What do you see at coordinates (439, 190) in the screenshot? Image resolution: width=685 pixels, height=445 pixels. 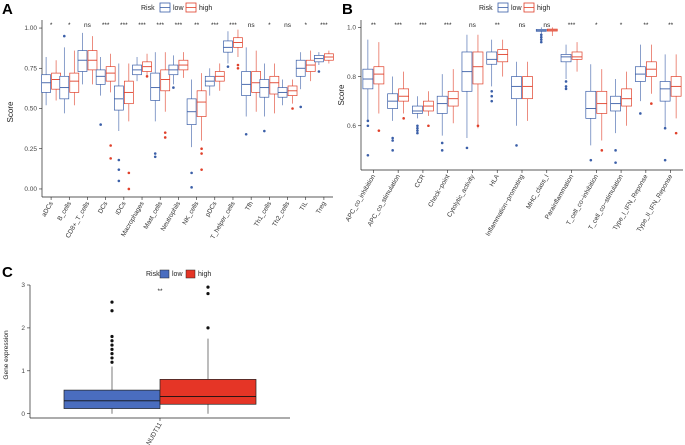 I see `panel-b-category-label: Check−point` at bounding box center [439, 190].